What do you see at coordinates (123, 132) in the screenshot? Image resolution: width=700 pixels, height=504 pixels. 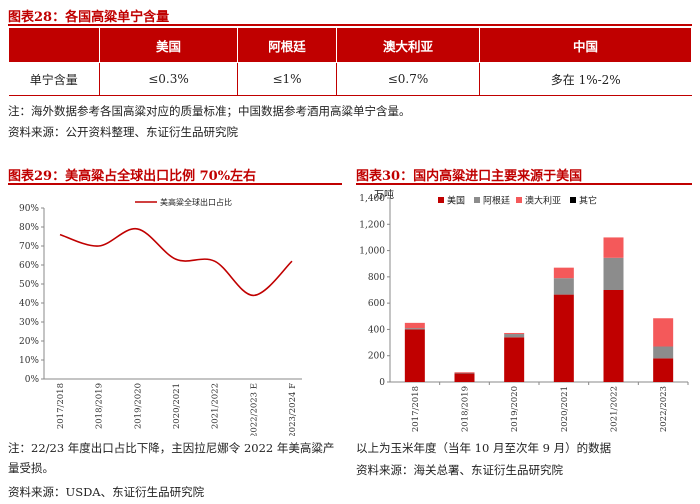 I see `table-source: 资料来源：公开资料整理、东证衍生品研究院` at bounding box center [123, 132].